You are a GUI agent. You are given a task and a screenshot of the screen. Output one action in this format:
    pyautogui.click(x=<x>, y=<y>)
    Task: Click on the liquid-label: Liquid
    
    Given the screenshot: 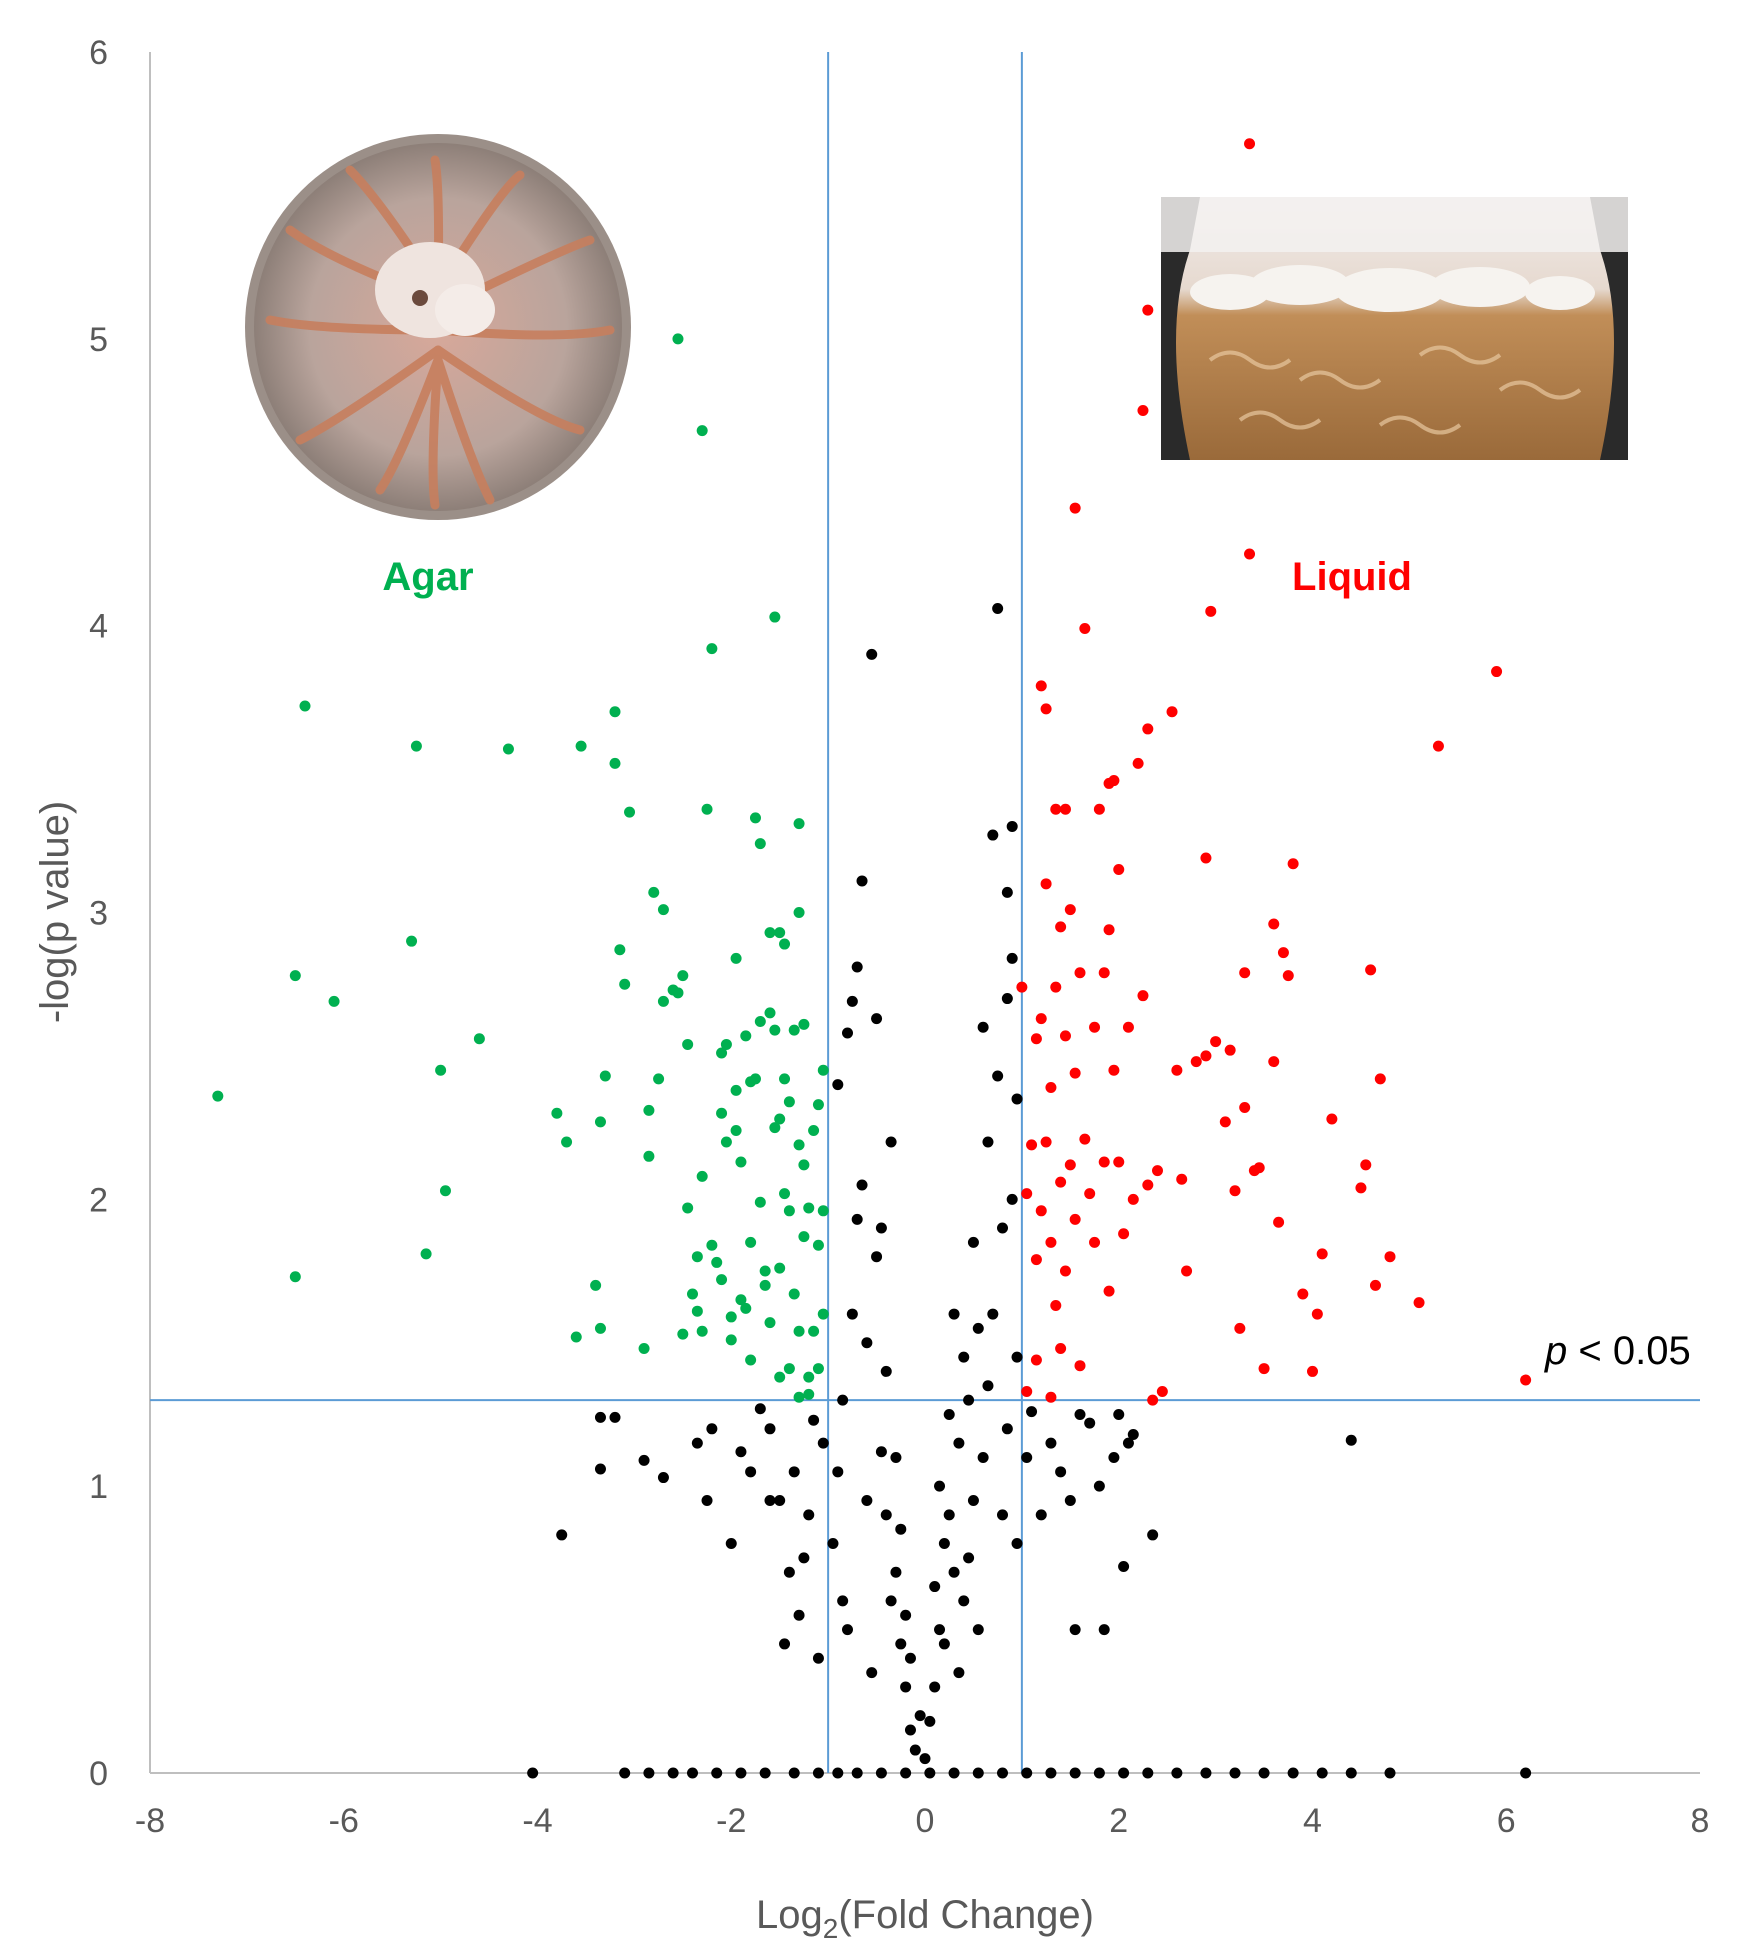 What is the action you would take?
    pyautogui.click(x=1352, y=577)
    